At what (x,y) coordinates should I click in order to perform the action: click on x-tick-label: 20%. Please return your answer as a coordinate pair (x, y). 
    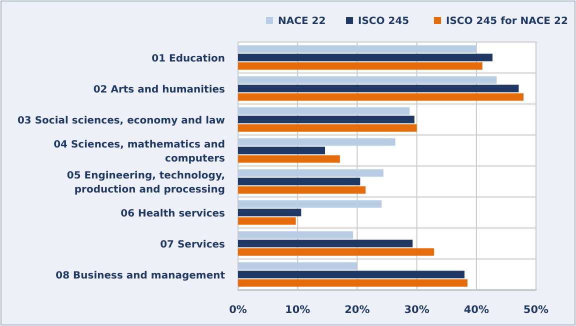
    Looking at the image, I should click on (357, 310).